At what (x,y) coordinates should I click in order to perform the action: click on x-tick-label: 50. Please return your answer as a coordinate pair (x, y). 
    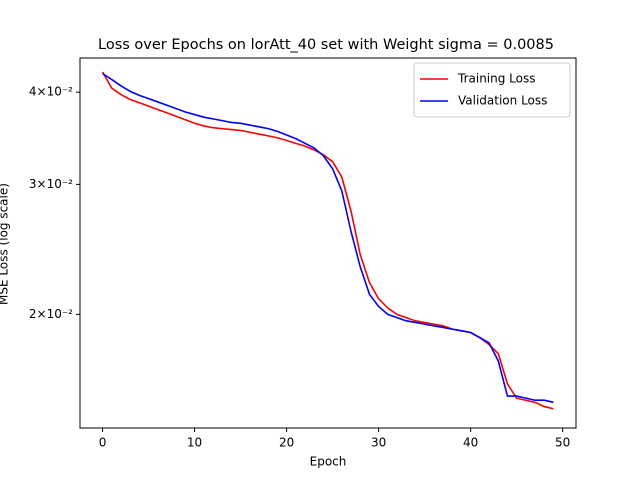
    Looking at the image, I should click on (562, 443).